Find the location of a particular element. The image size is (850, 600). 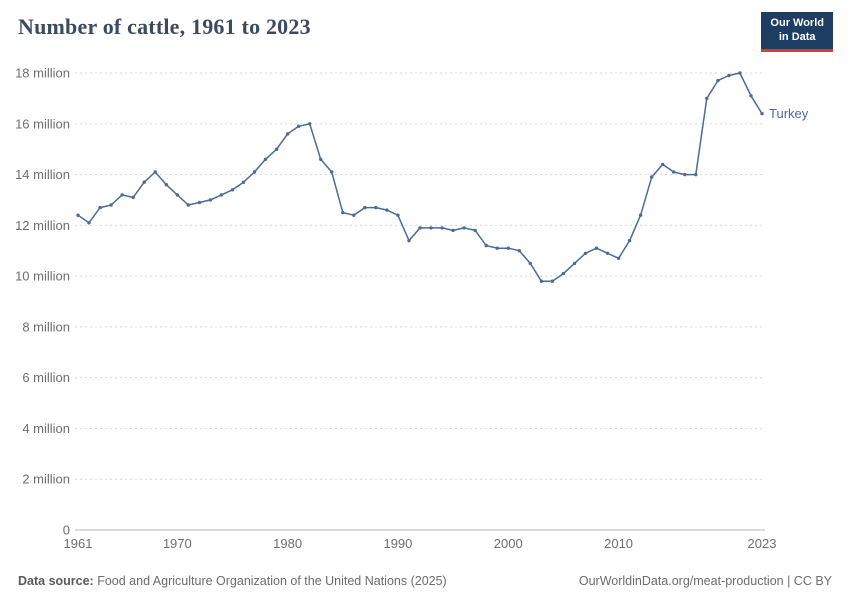

x-tick-label: 2010 is located at coordinates (618, 543).